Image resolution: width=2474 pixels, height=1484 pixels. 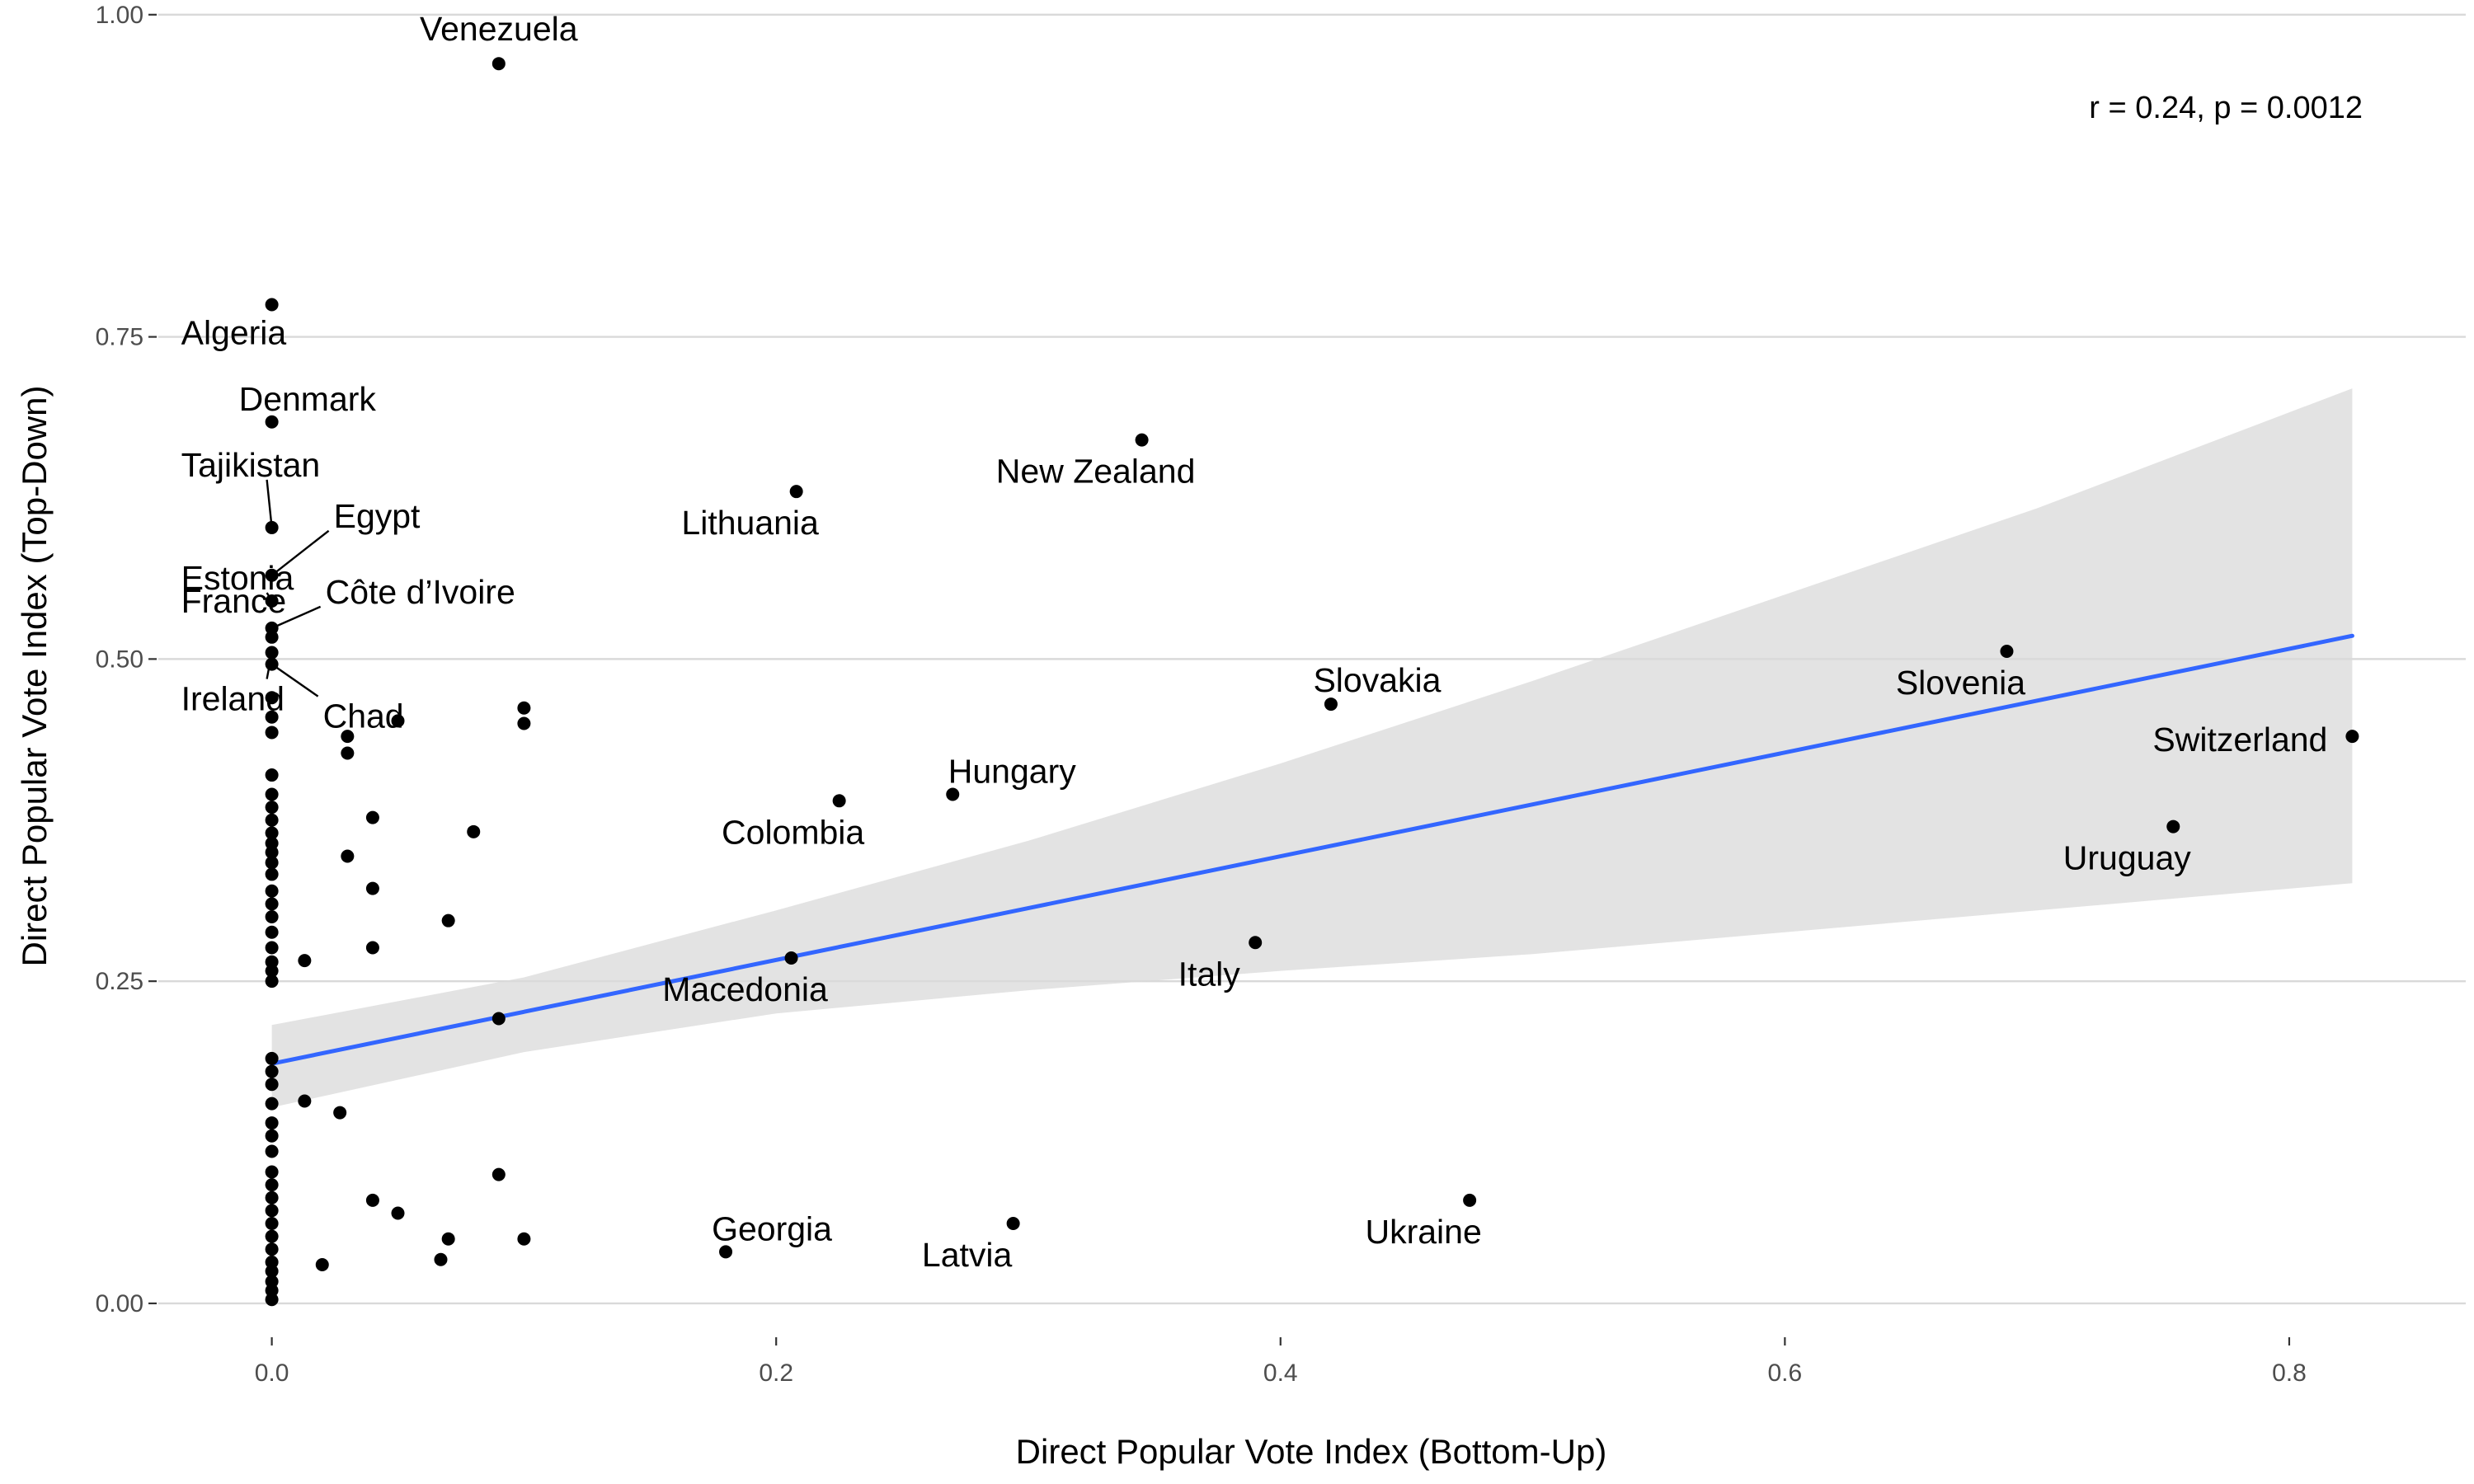 What do you see at coordinates (745, 989) in the screenshot?
I see `point-label: Macedonia` at bounding box center [745, 989].